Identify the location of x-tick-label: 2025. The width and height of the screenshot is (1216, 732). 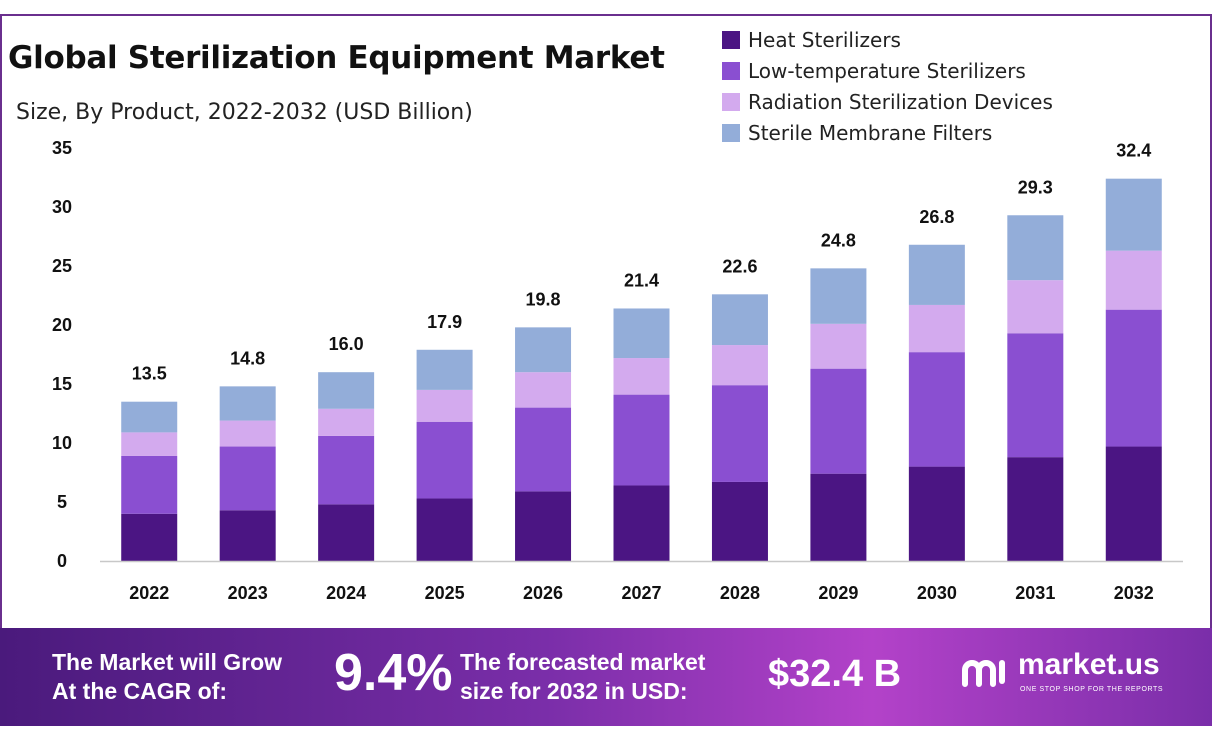
(445, 593).